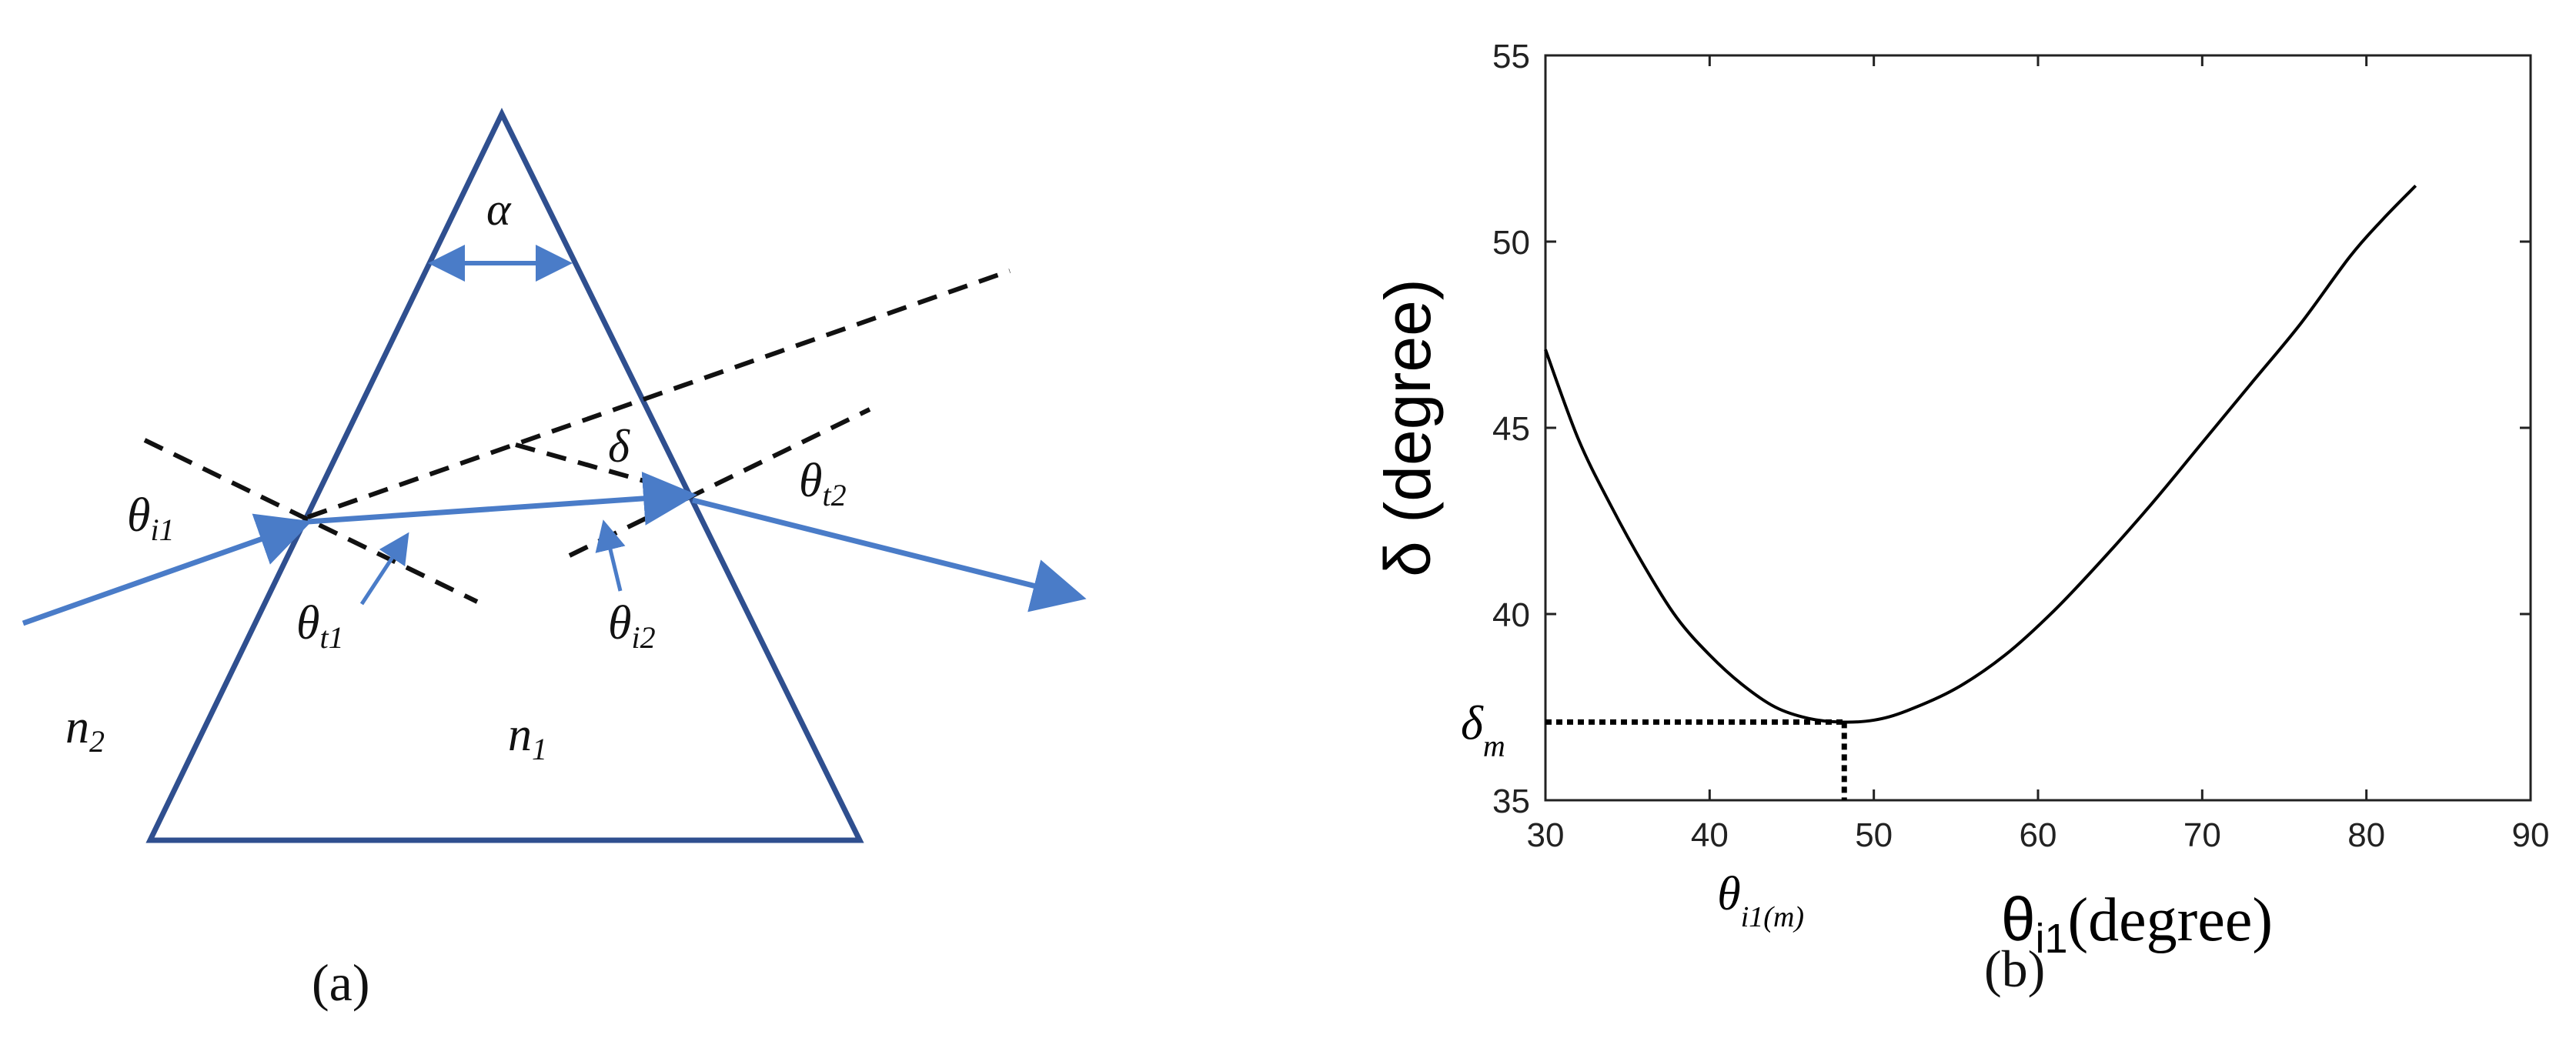 The height and width of the screenshot is (1038, 2576). I want to click on dashed-lines, so click(577, 436).